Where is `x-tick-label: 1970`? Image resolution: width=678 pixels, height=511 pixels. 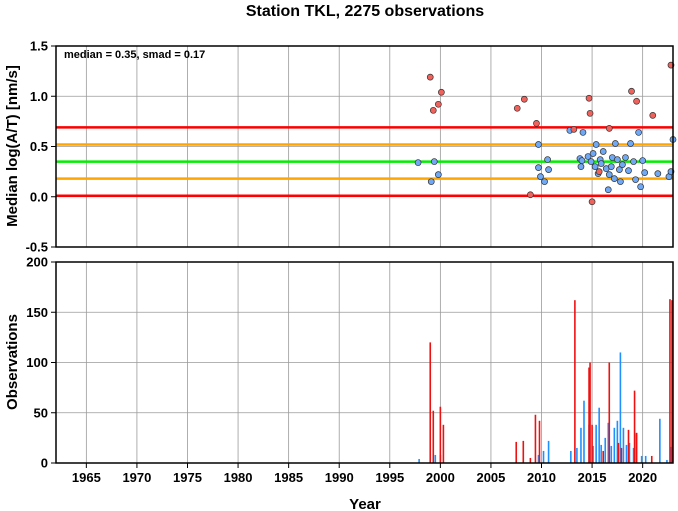 x-tick-label: 1970 is located at coordinates (136, 477).